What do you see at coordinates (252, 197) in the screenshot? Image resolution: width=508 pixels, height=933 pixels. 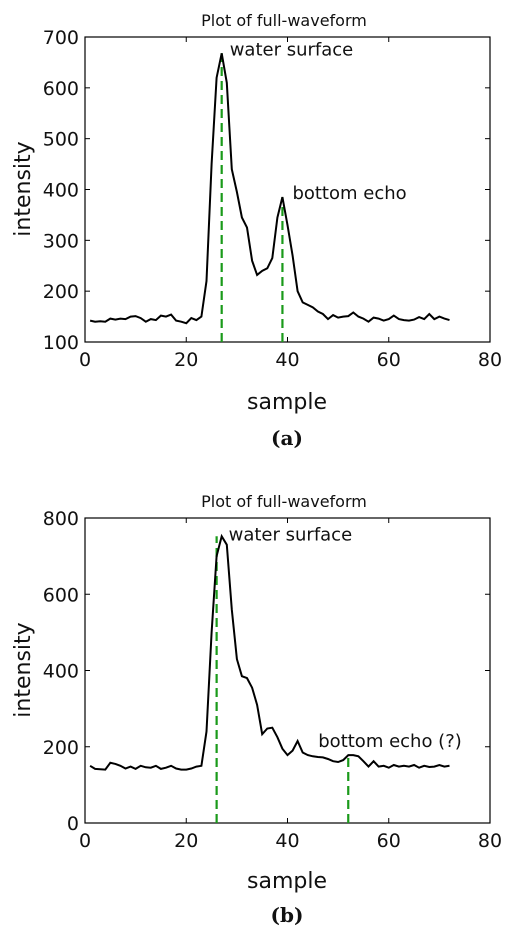 I see `chart-a-markers` at bounding box center [252, 197].